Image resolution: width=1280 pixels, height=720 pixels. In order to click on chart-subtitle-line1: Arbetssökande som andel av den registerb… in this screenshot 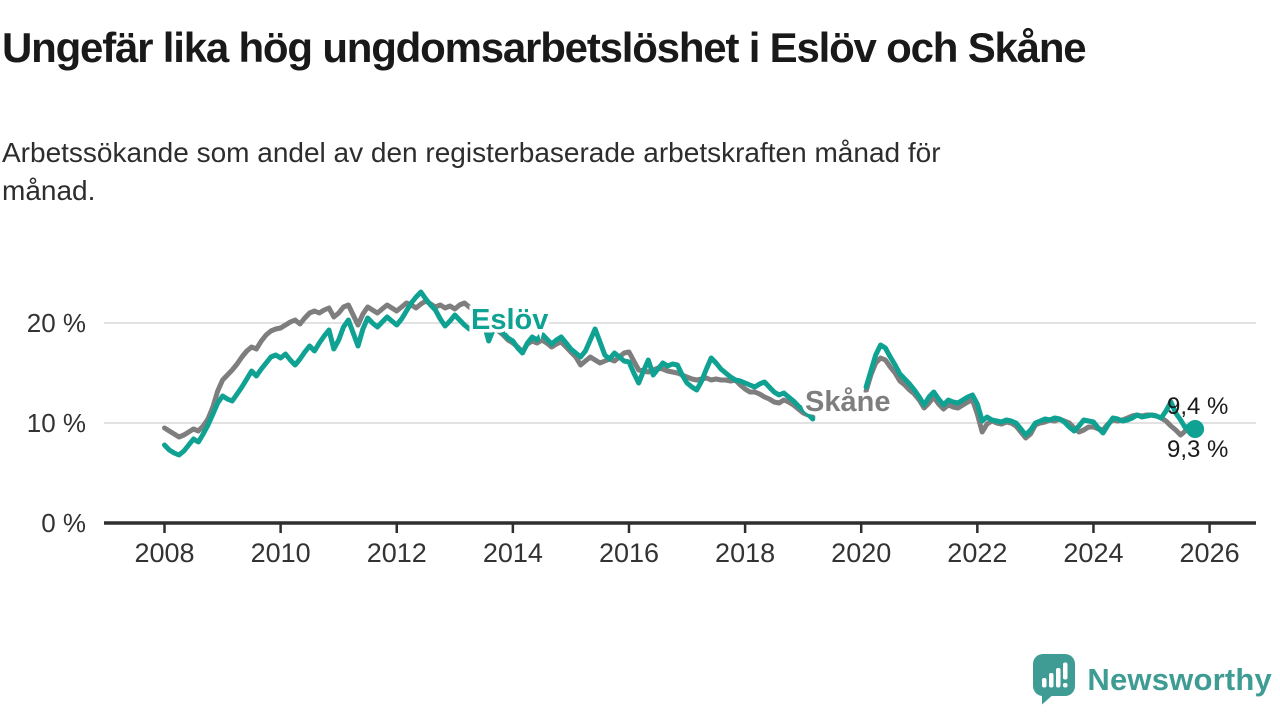, I will do `click(471, 152)`.